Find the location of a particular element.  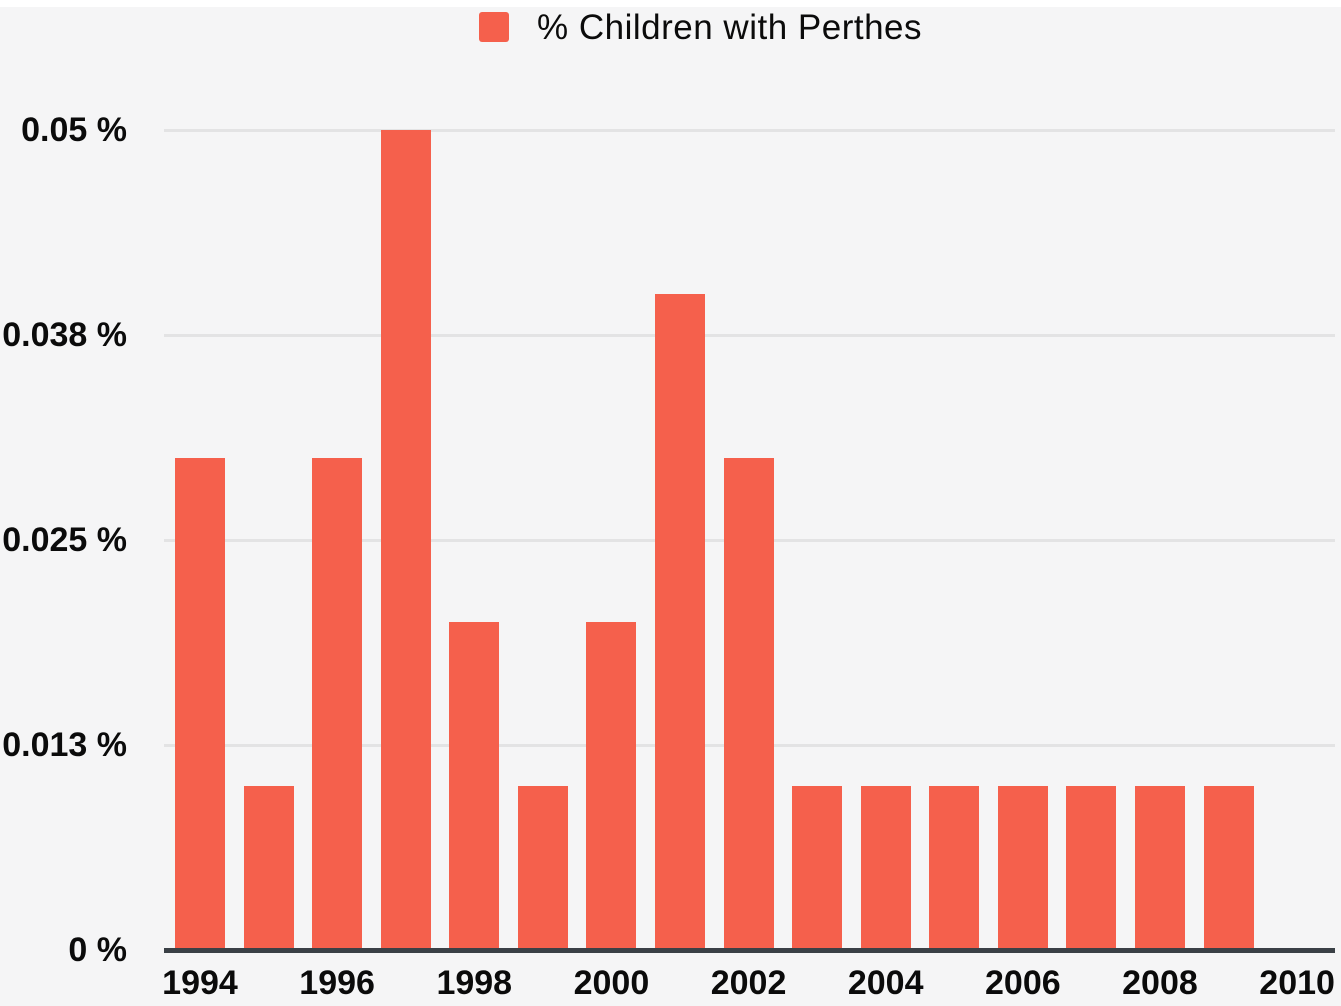

bar-1997 is located at coordinates (405, 540).